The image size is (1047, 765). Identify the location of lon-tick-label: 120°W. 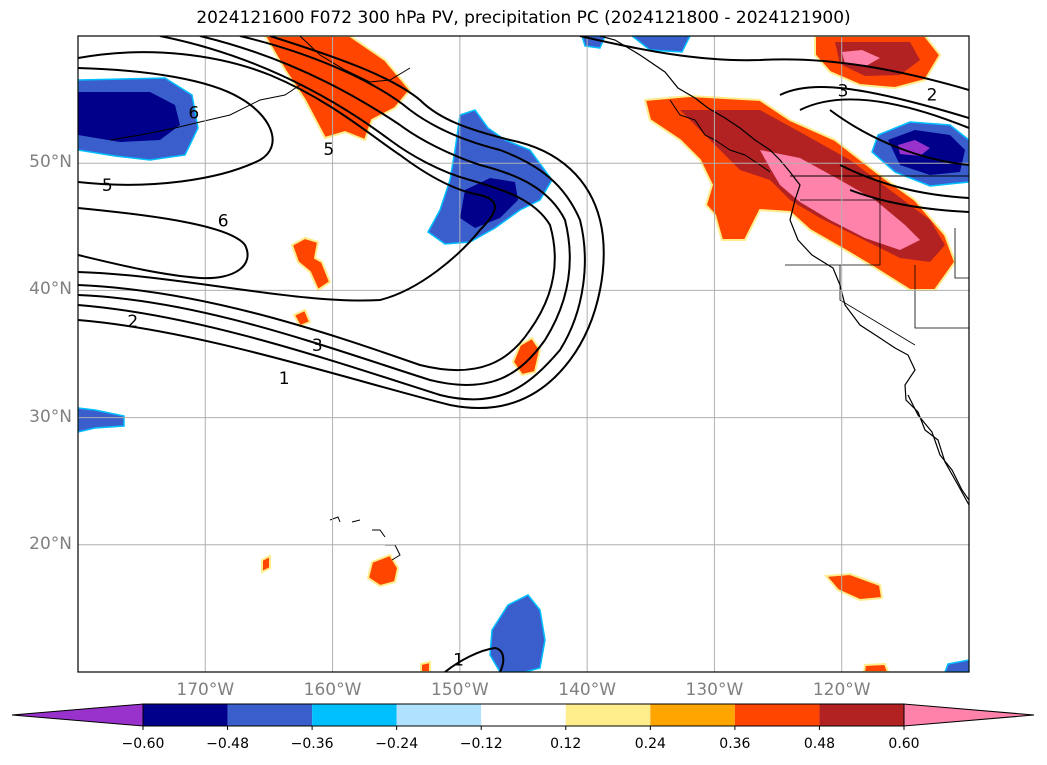
(841, 690).